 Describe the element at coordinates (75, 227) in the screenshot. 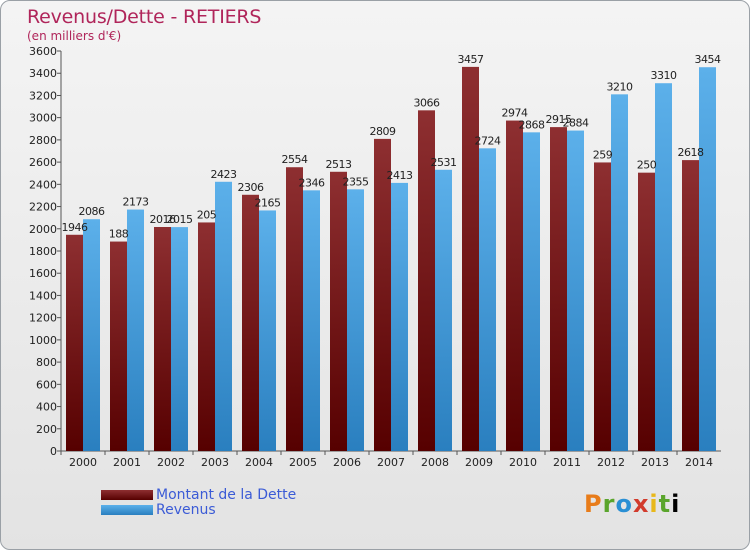

I see `data-label-dette: 1946` at that location.